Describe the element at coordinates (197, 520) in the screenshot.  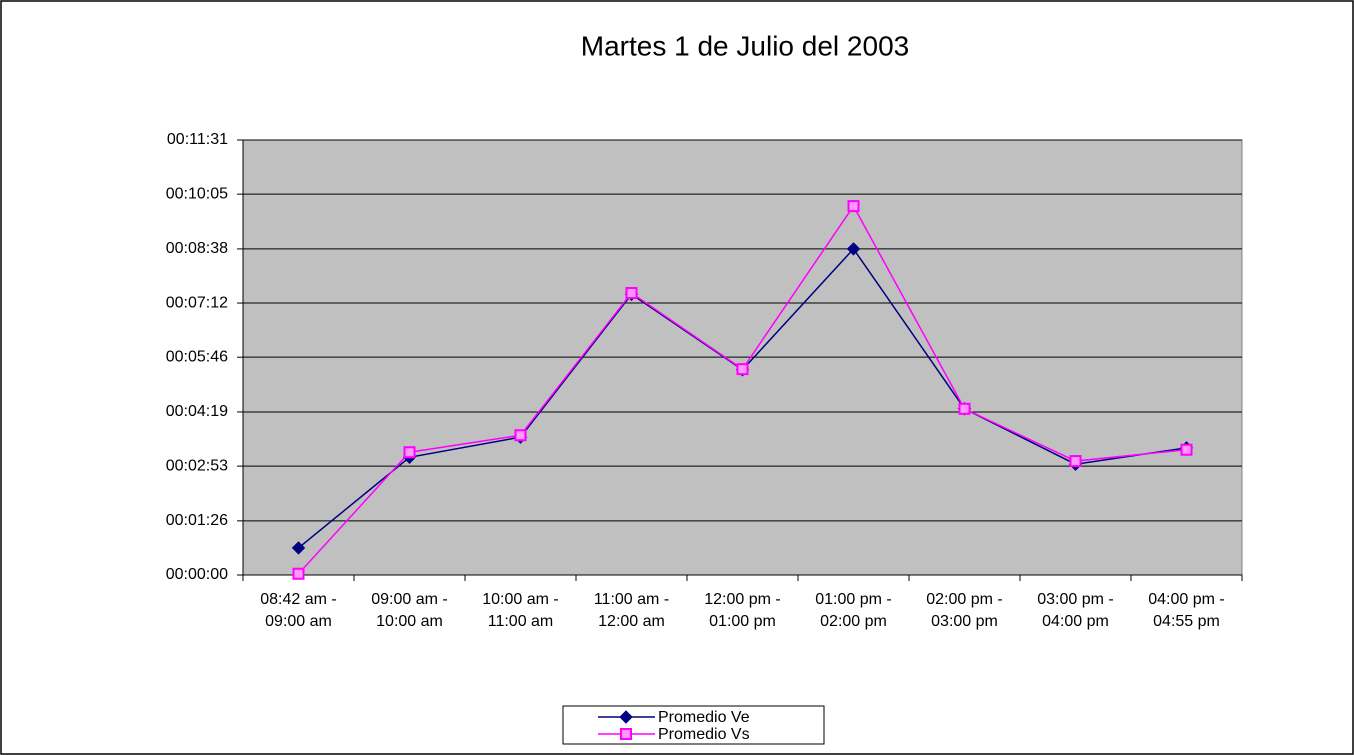
I see `y-tick-label: 00:01:26` at that location.